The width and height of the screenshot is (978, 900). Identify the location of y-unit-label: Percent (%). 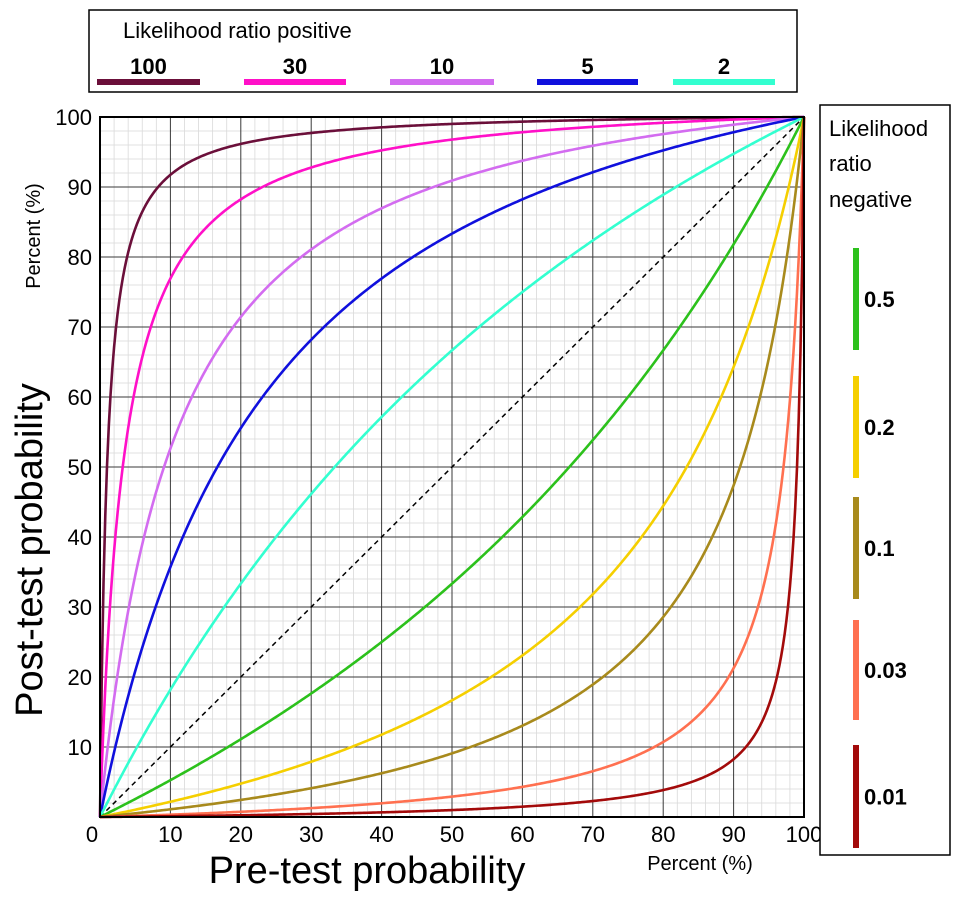
(34, 236).